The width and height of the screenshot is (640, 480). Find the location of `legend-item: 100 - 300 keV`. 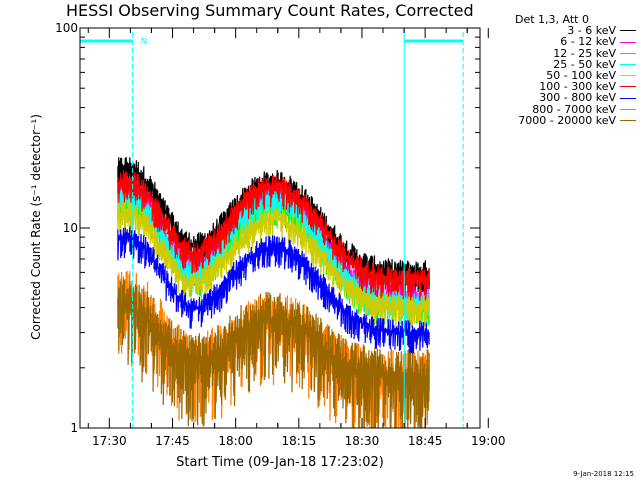

legend-item: 100 - 300 keV is located at coordinates (560, 86).